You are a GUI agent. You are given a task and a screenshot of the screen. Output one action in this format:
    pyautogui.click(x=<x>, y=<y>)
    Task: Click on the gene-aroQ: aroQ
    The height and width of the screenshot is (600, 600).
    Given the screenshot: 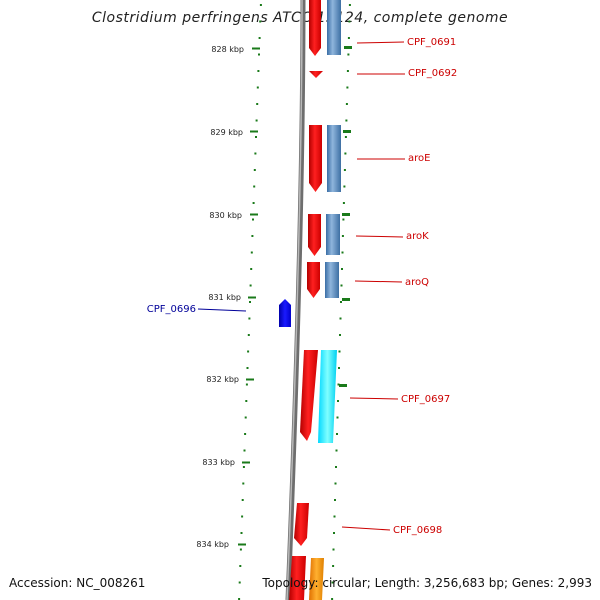 What is the action you would take?
    pyautogui.click(x=368, y=281)
    